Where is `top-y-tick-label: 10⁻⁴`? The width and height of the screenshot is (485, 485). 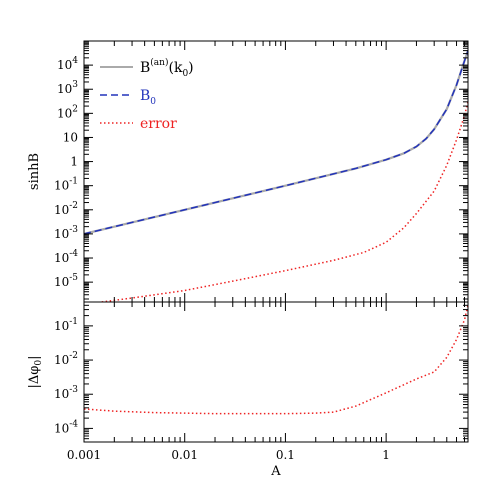 top-y-tick-label: 10⁻⁴ is located at coordinates (66, 257).